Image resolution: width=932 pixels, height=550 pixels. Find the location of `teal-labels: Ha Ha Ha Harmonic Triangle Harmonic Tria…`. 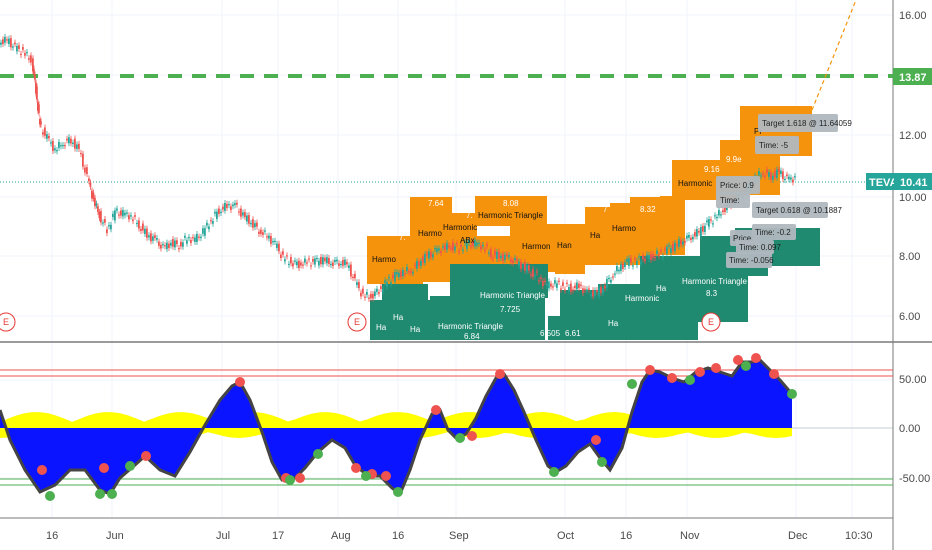

teal-labels: Ha Ha Ha Harmonic Triangle Harmonic Tria… is located at coordinates (561, 309).